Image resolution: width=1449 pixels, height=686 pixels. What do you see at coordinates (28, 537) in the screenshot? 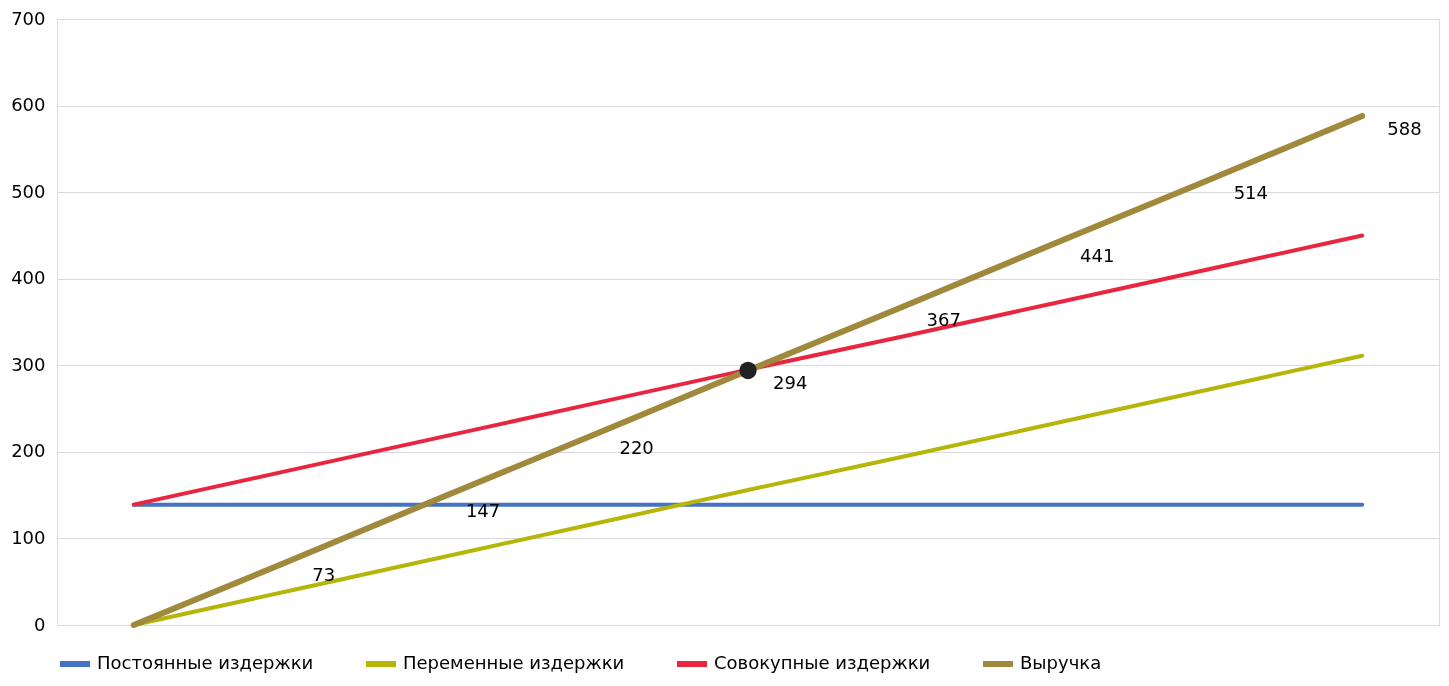
I see `y-tick-label: 100` at bounding box center [28, 537].